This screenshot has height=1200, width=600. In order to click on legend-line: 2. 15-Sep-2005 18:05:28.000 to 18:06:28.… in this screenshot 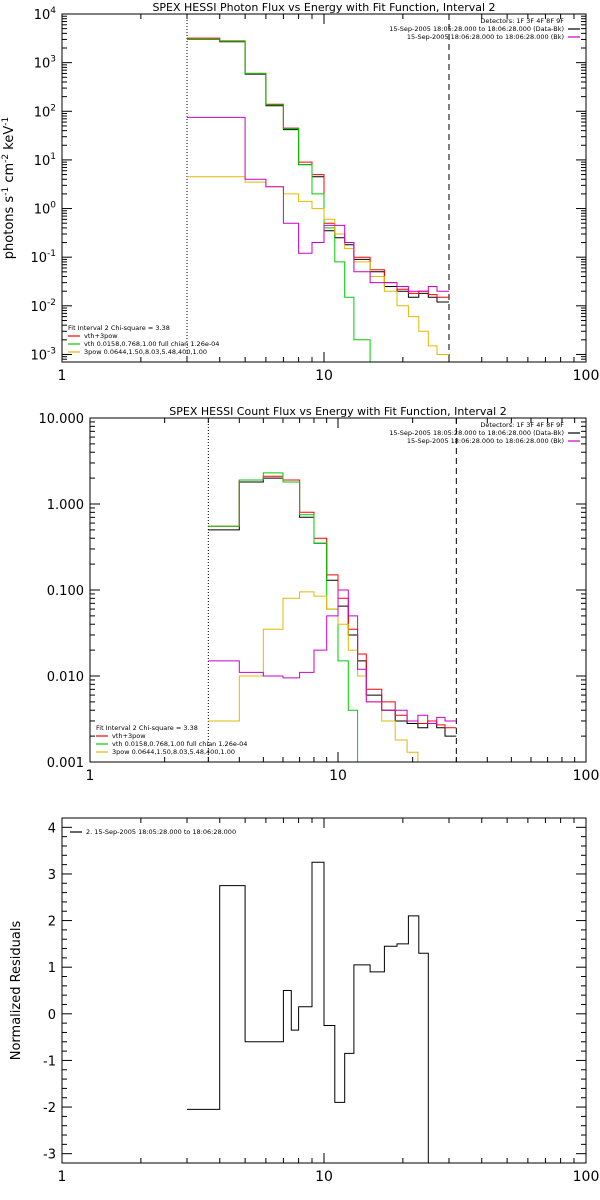, I will do `click(161, 832)`.